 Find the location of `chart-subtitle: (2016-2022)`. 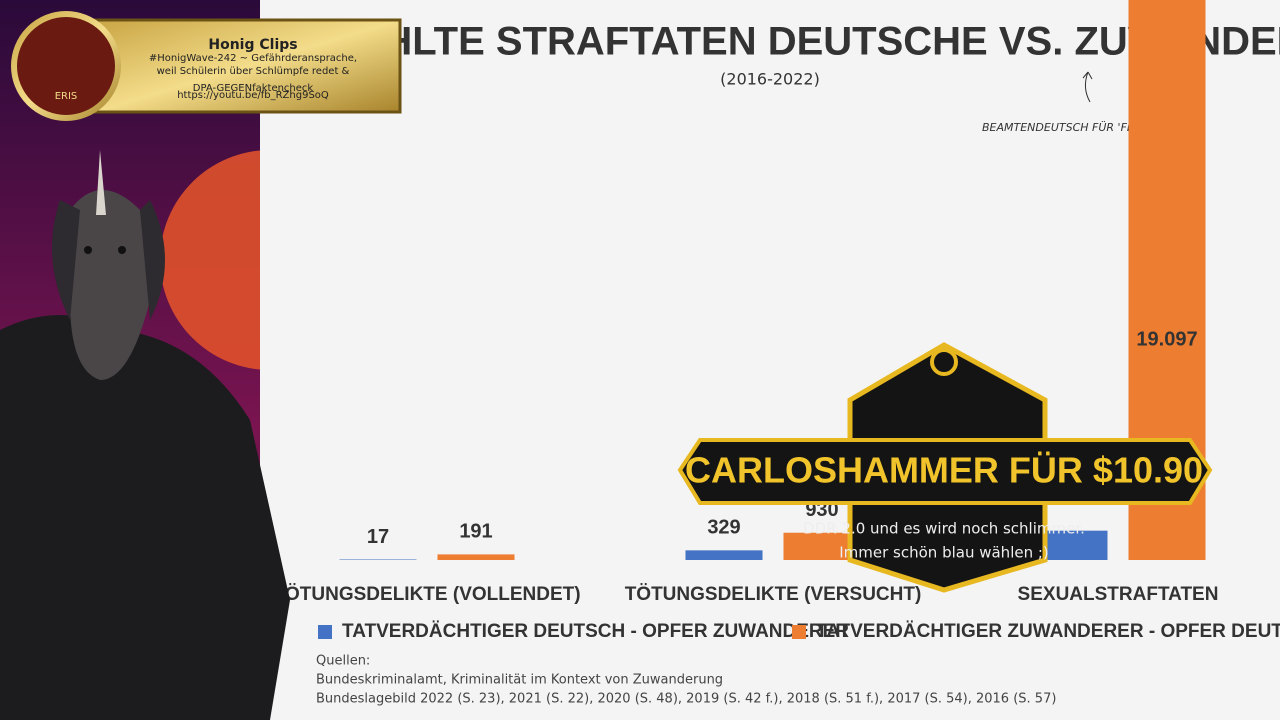

chart-subtitle: (2016-2022) is located at coordinates (770, 79).